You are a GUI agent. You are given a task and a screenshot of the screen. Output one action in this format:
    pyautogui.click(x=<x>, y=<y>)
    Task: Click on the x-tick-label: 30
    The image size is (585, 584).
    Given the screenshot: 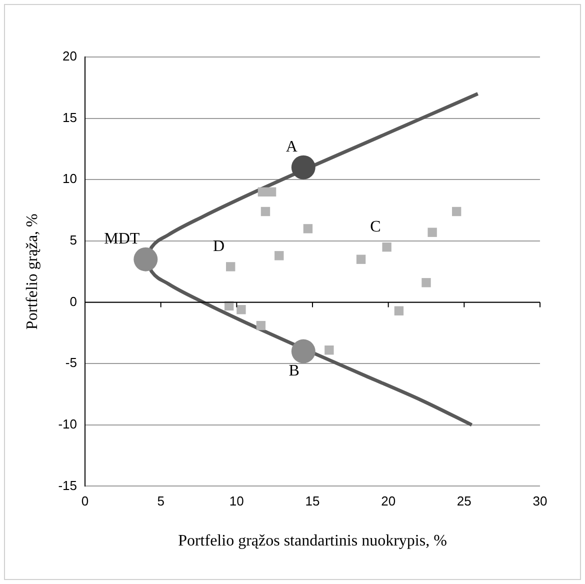 What is the action you would take?
    pyautogui.click(x=540, y=501)
    